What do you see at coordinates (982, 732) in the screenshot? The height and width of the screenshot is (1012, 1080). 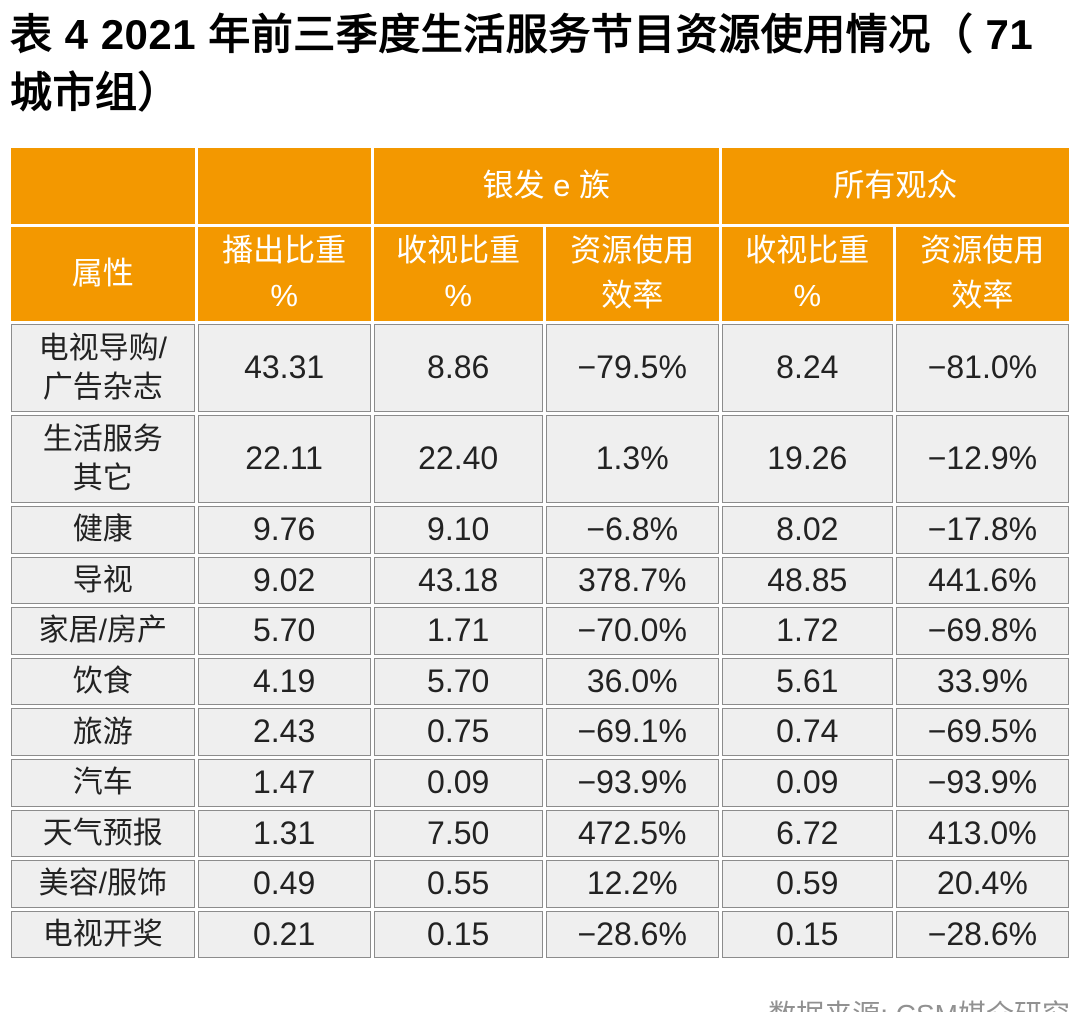 I see `cell: −69.5%` at bounding box center [982, 732].